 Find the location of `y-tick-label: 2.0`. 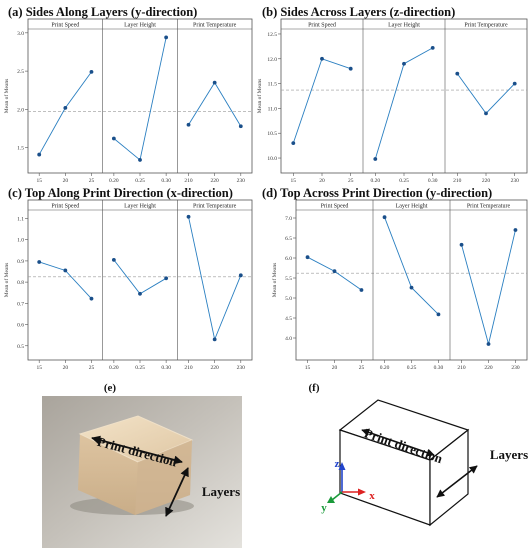

y-tick-label: 2.0 is located at coordinates (20, 110).